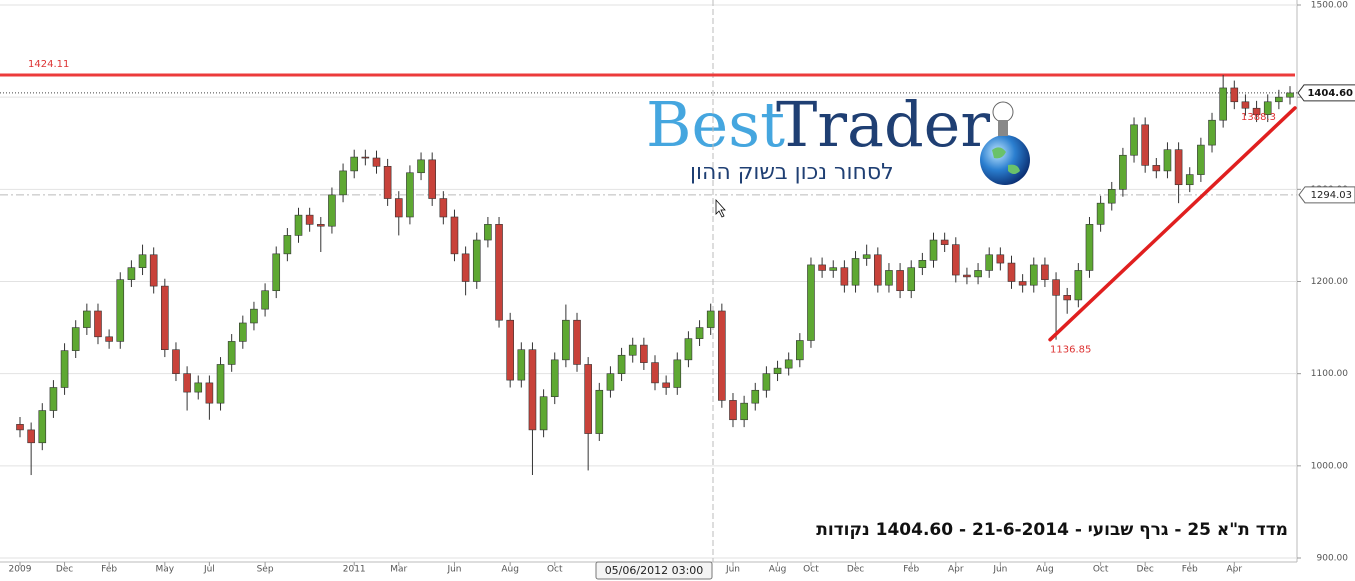 The width and height of the screenshot is (1355, 581). I want to click on y-tick-label: 1100.00, so click(1329, 374).